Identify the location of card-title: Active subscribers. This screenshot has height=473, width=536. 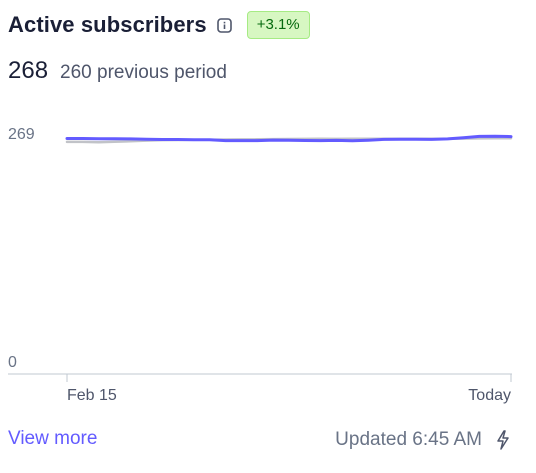
(107, 24).